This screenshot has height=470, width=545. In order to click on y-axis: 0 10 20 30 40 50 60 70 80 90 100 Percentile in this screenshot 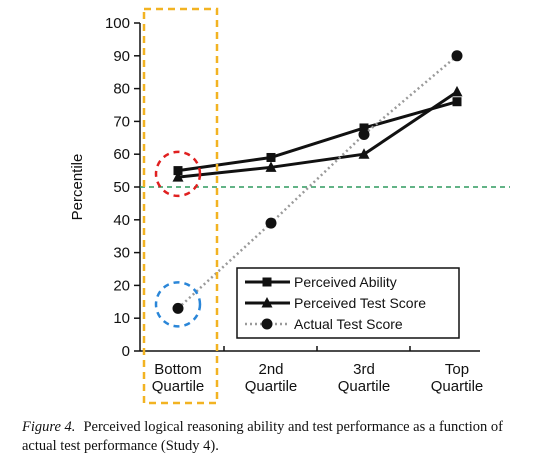, I will do `click(105, 187)`.